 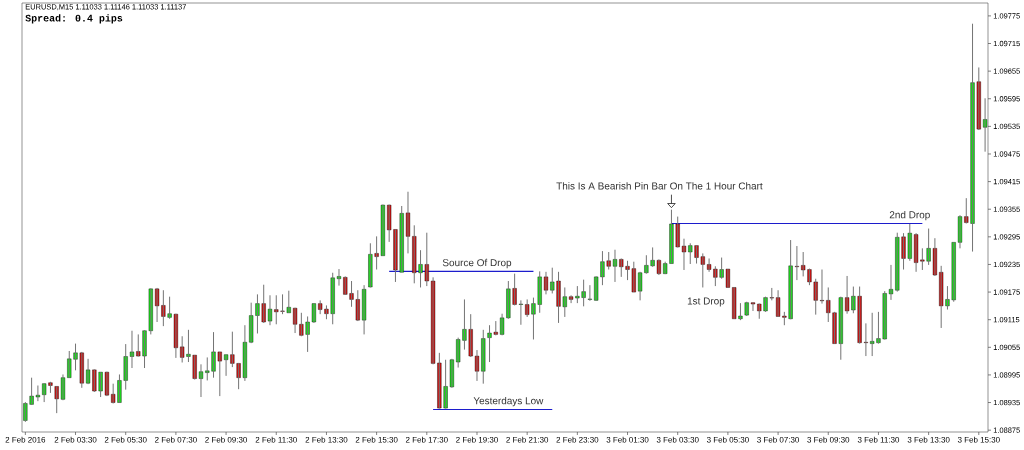 I want to click on annotation: Source Of Drop, so click(x=477, y=263).